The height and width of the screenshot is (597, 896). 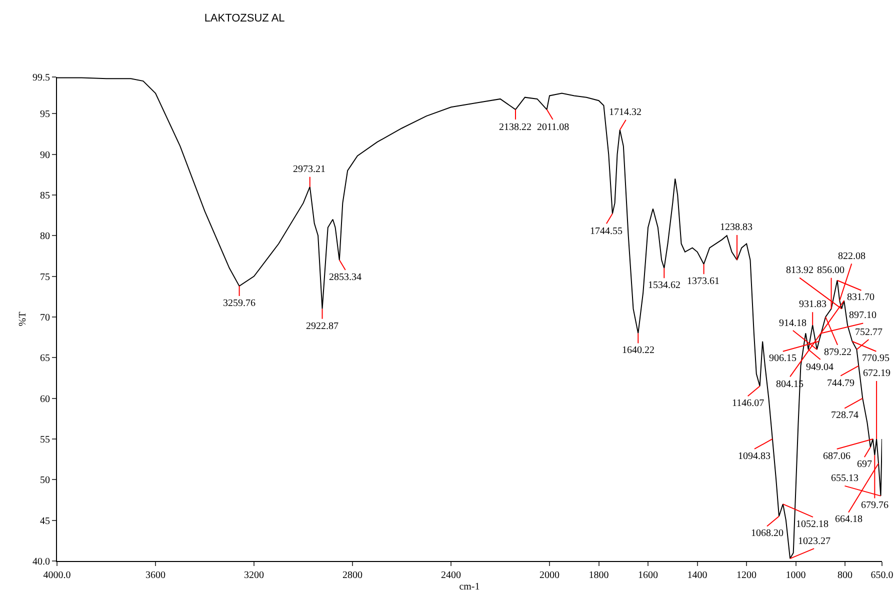 I want to click on x-tick-label: 650.0, so click(x=882, y=575).